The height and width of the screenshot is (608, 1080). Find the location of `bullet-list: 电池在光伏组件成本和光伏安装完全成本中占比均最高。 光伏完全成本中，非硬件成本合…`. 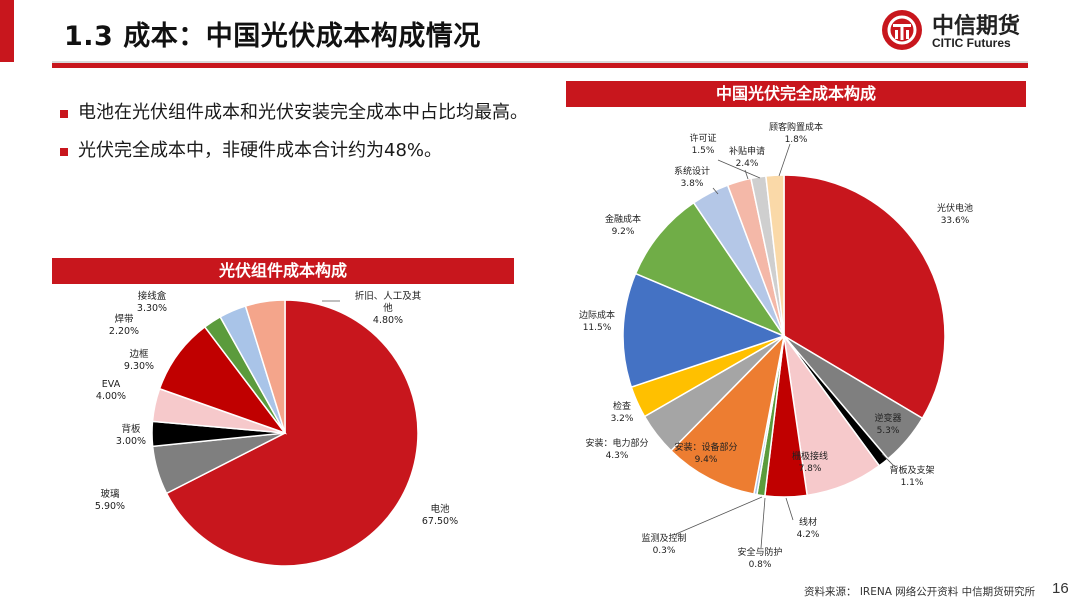

bullet-list: 电池在光伏组件成本和光伏安装完全成本中占比均最高。 光伏完全成本中，非硬件成本合… is located at coordinates (295, 136).